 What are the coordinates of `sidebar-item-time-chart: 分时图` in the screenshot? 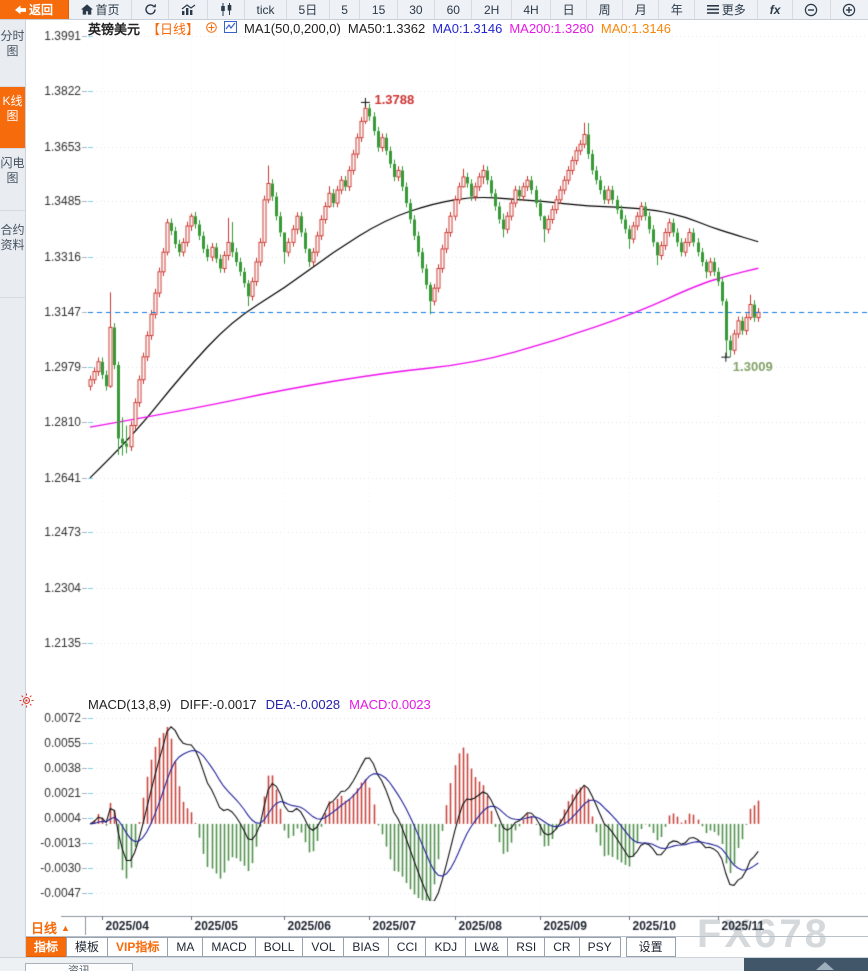 It's located at (12, 53).